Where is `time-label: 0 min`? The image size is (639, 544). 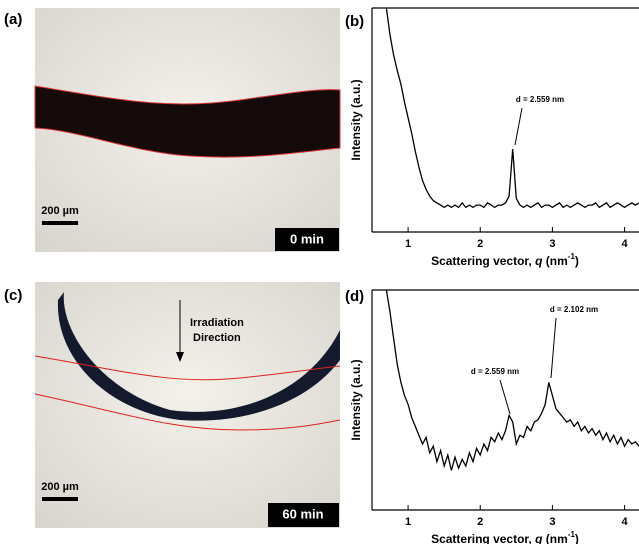 time-label: 0 min is located at coordinates (307, 238).